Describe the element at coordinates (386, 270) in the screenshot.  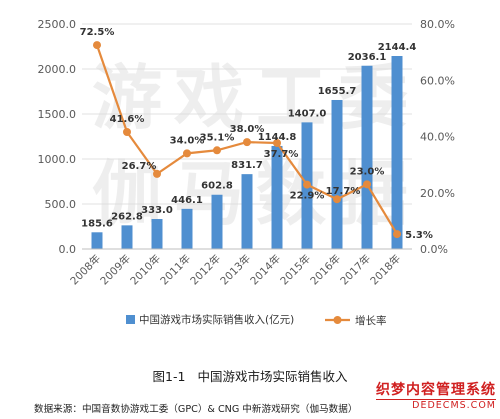
I see `x-tick-label: 2018年` at that location.